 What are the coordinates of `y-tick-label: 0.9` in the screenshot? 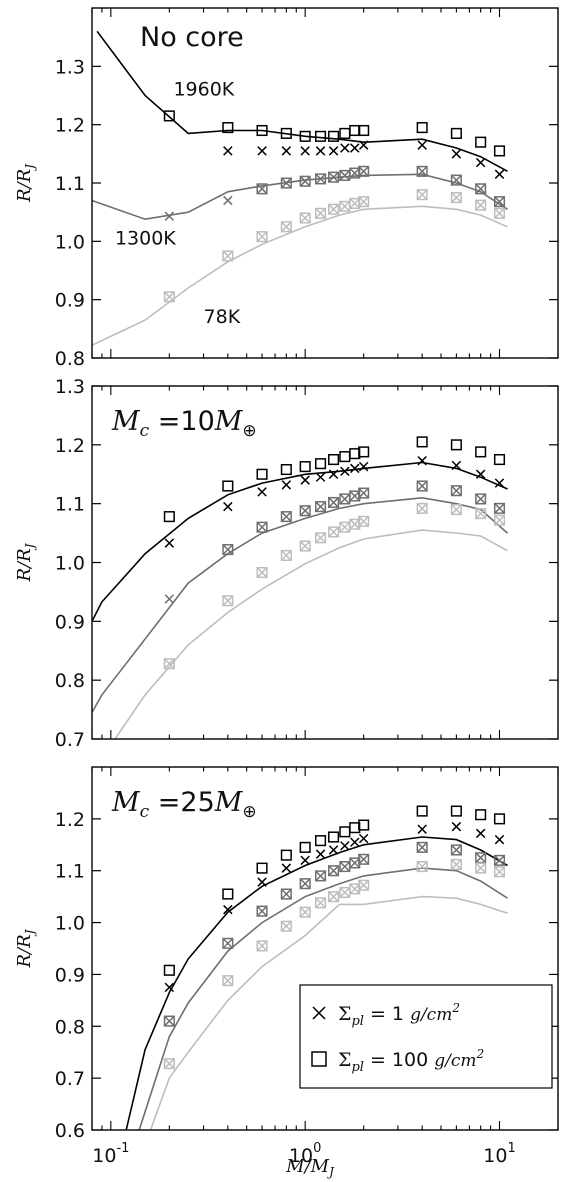 It's located at (70, 301).